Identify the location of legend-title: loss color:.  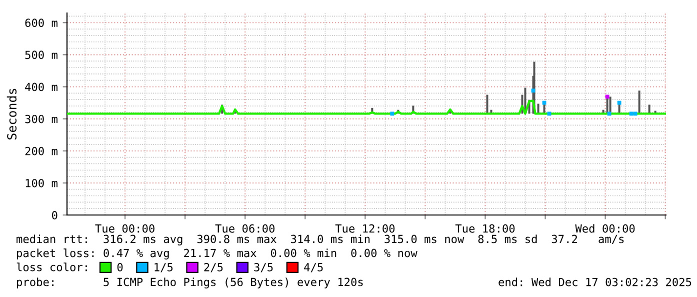
(51, 267).